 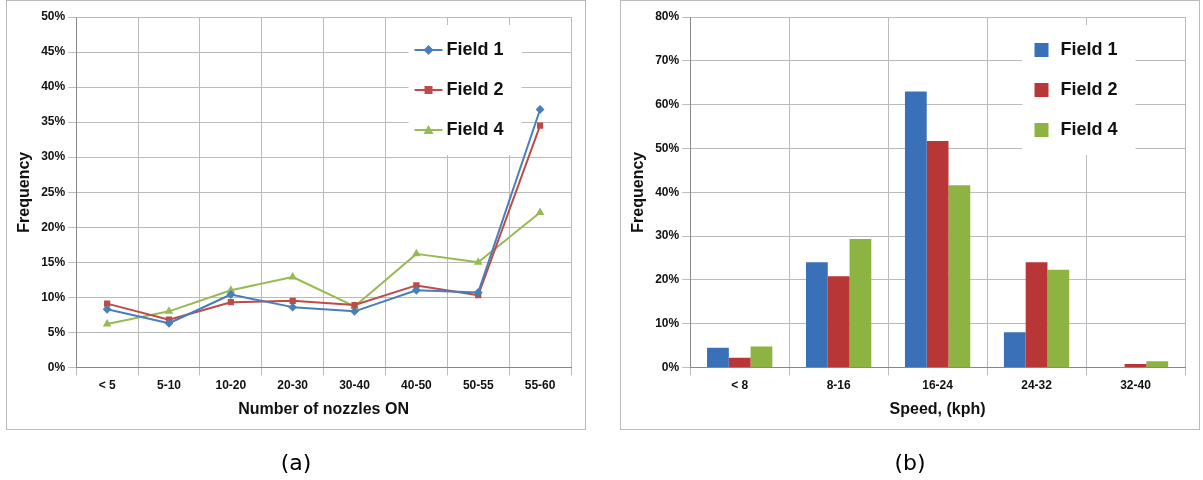 I want to click on y-tick-label: 5%, so click(x=56, y=331).